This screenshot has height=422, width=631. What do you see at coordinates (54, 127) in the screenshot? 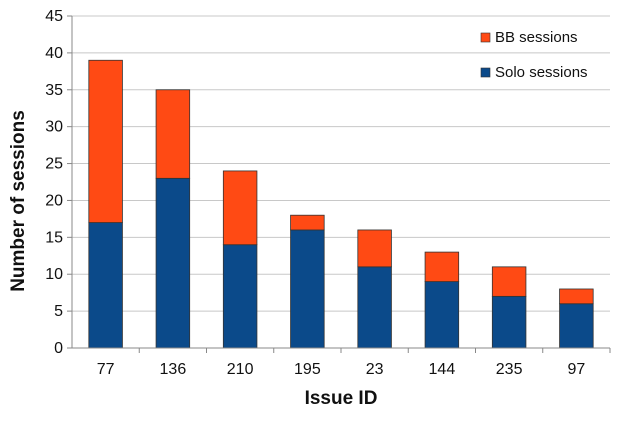
I see `y-tick-label: 30` at bounding box center [54, 127].